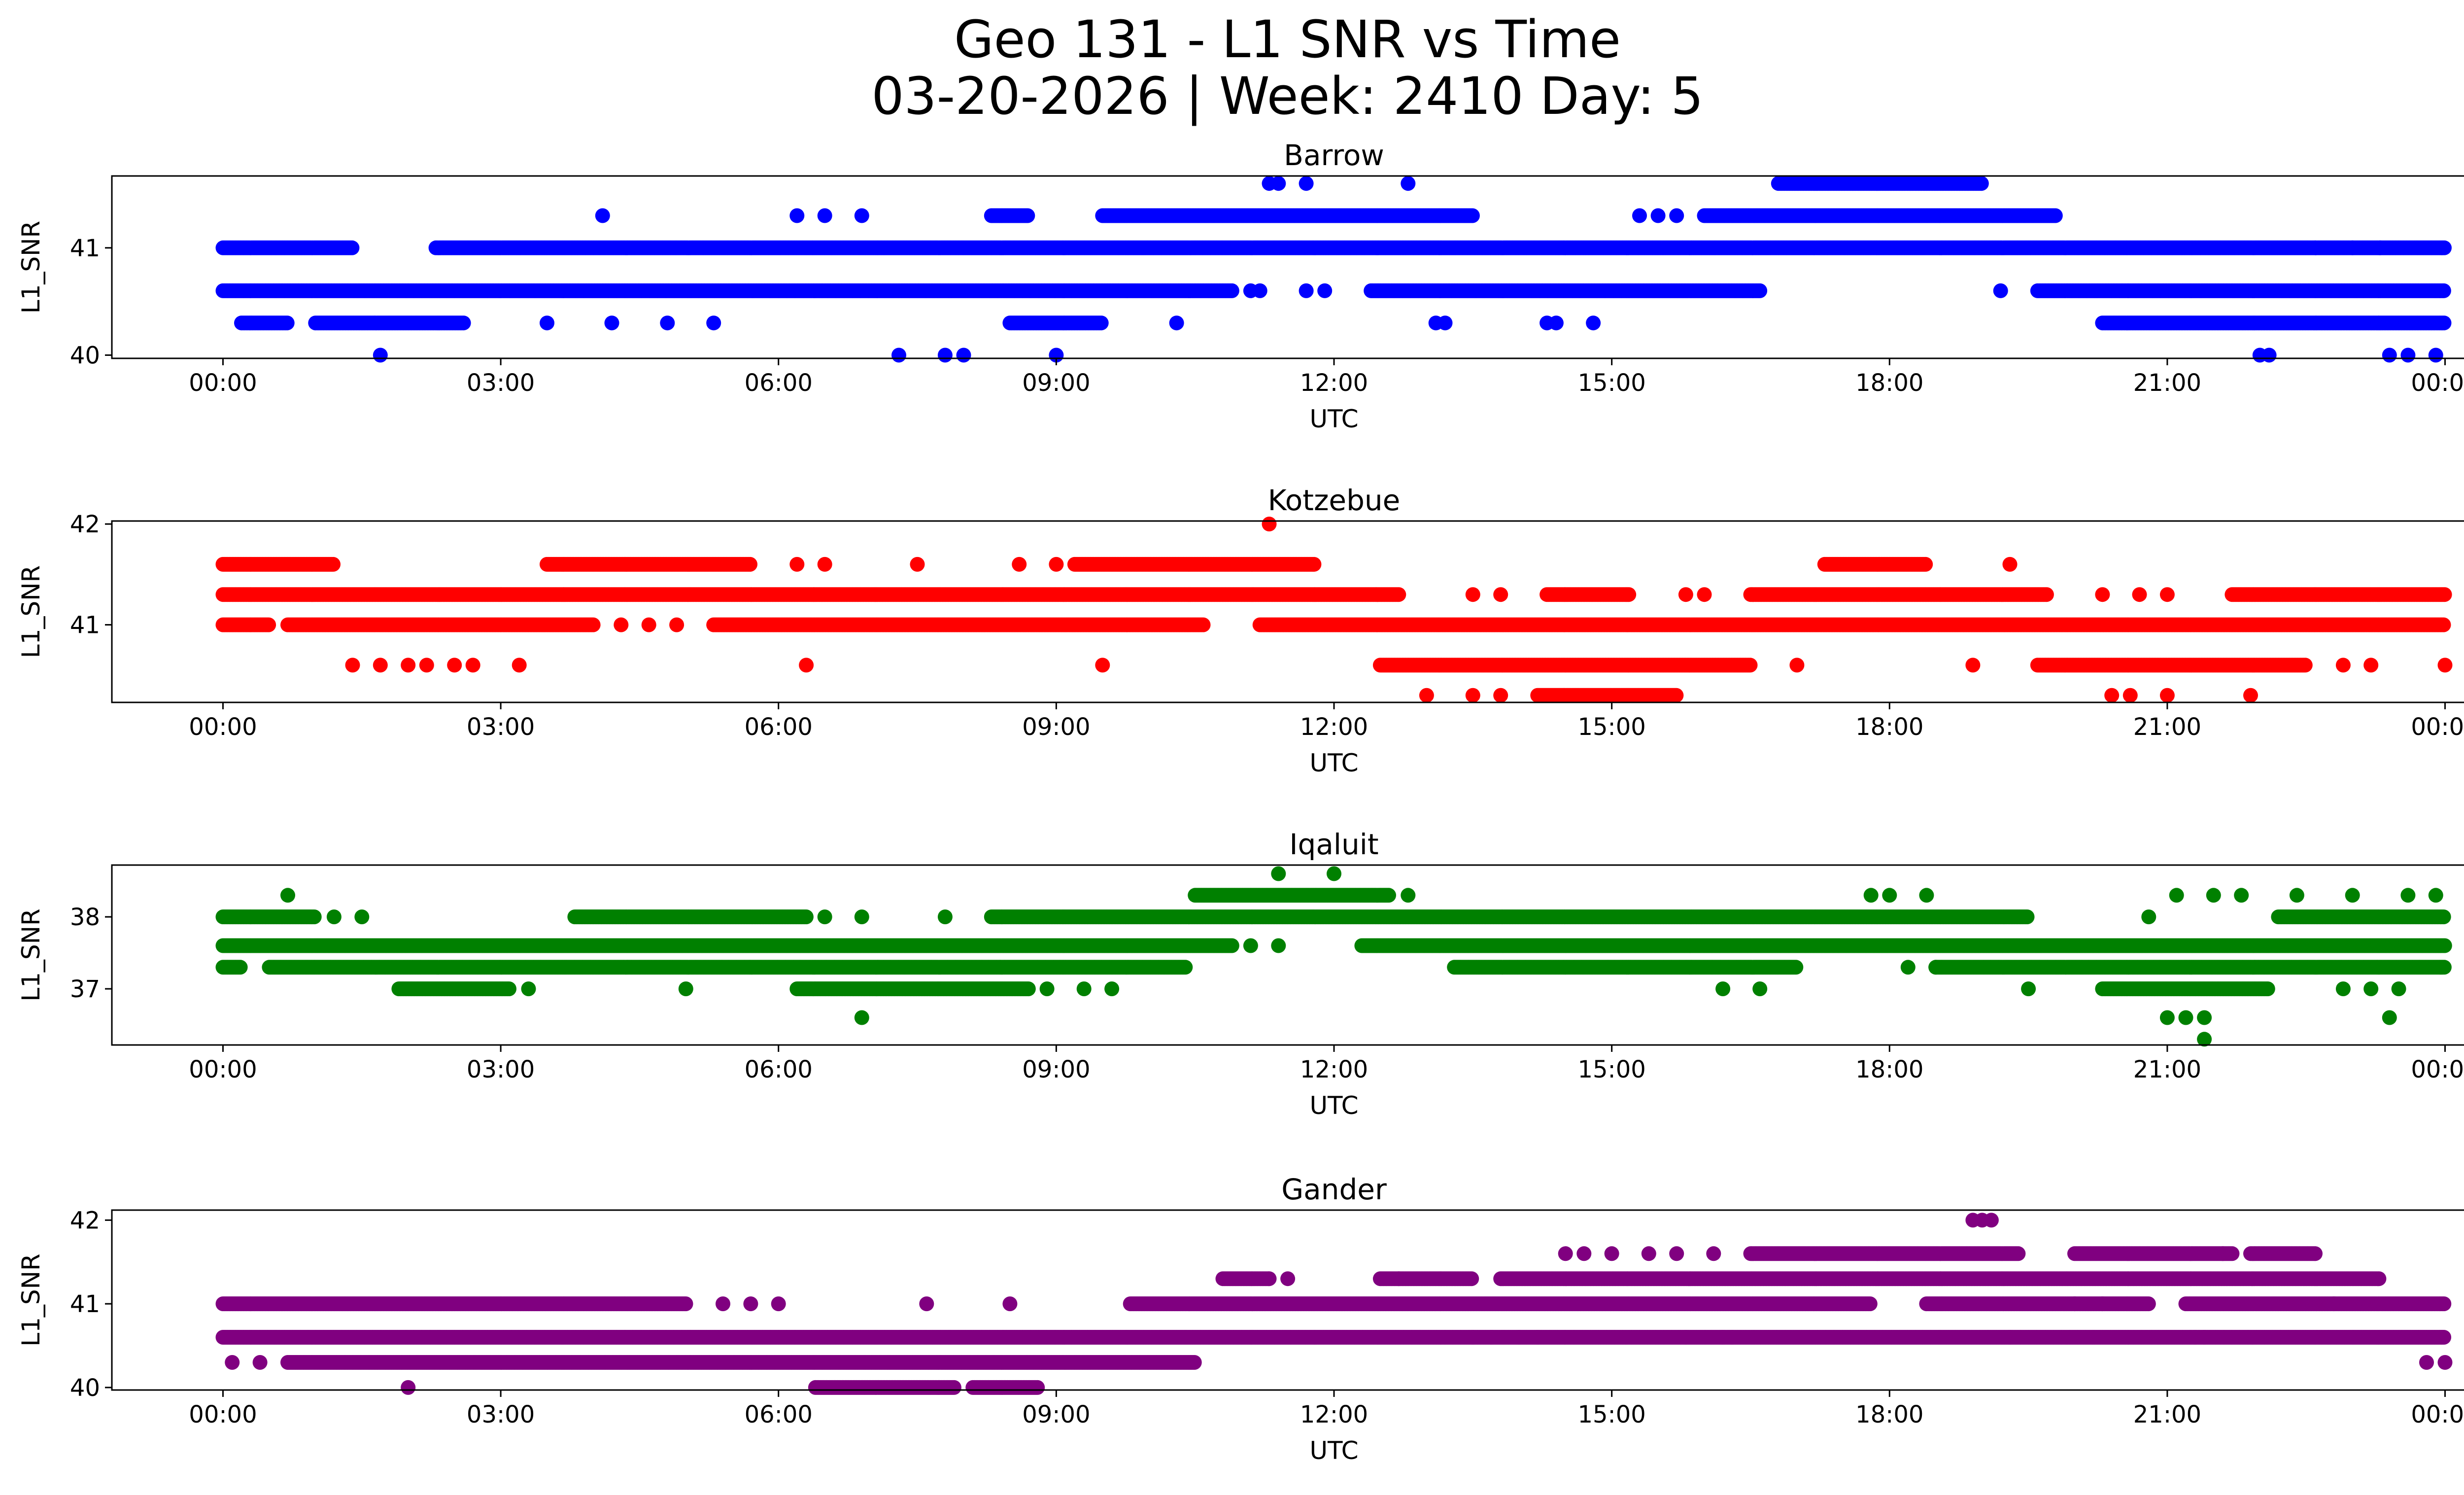  Describe the element at coordinates (1056, 383) in the screenshot. I see `x-tick-label: 09:00` at that location.